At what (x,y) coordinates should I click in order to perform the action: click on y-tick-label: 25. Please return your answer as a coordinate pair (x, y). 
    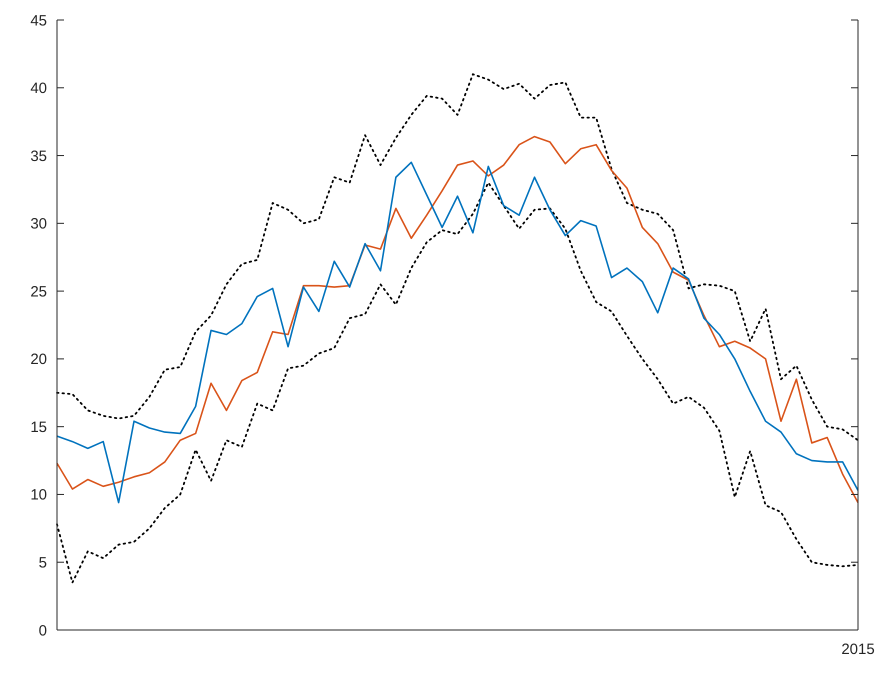
    Looking at the image, I should click on (38, 291).